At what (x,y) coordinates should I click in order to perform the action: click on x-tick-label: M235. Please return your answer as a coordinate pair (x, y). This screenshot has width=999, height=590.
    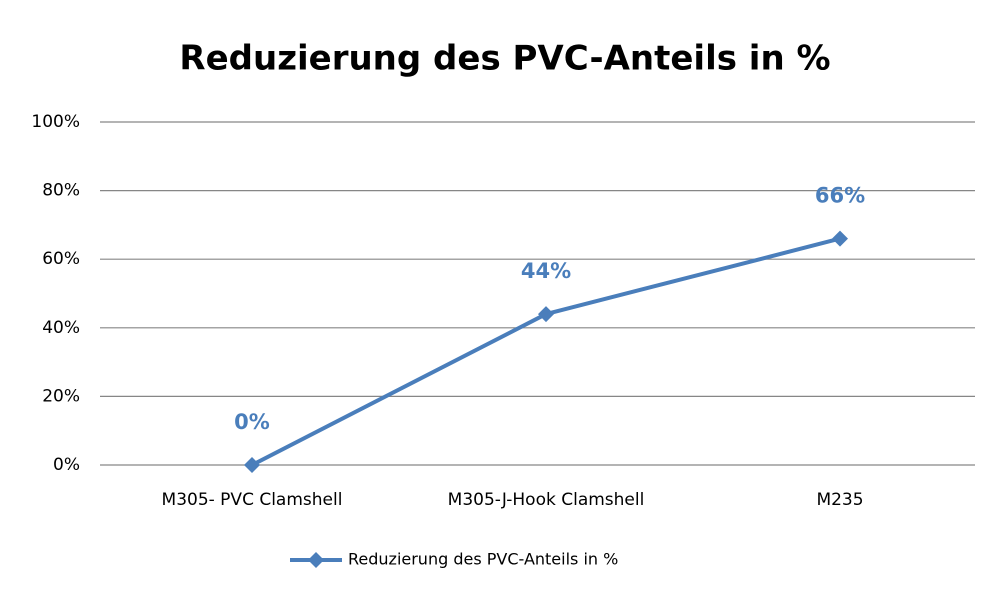
    Looking at the image, I should click on (839, 500).